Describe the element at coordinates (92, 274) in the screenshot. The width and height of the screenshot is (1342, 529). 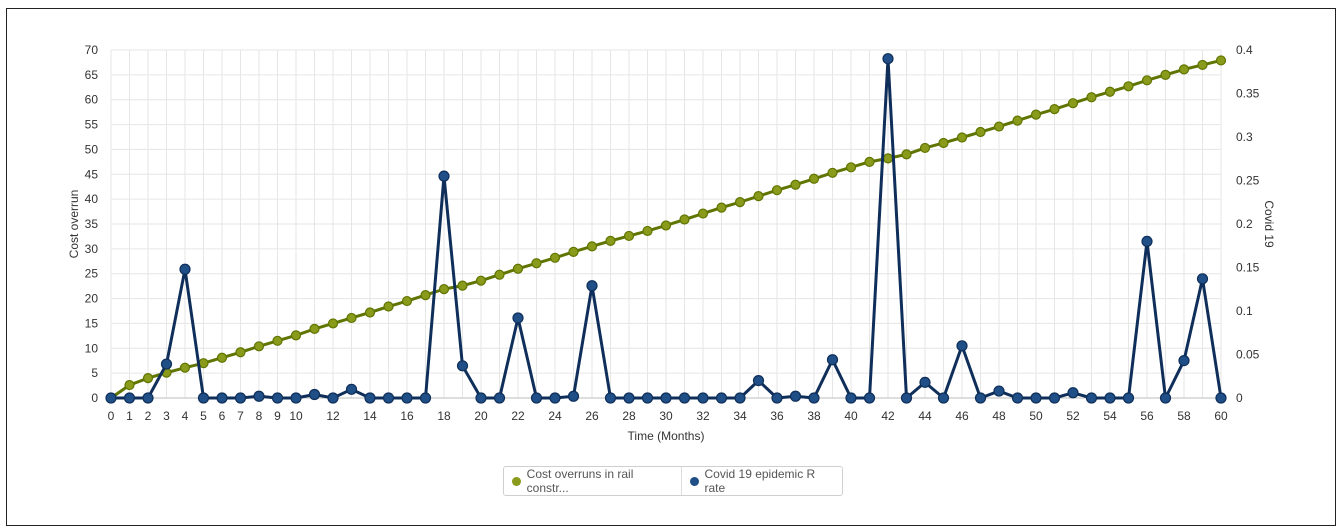
I see `y-tick-label: 25` at that location.